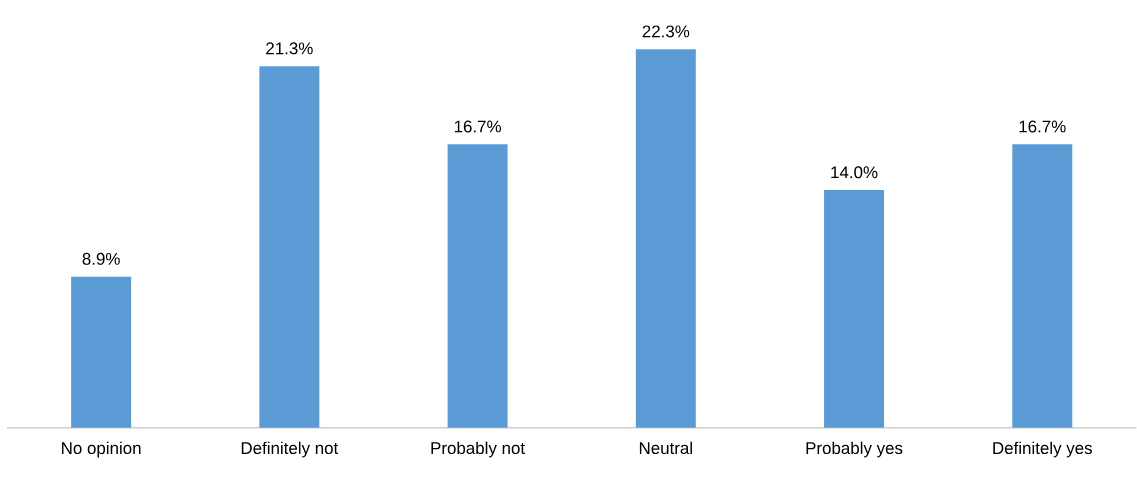 The height and width of the screenshot is (482, 1137). What do you see at coordinates (290, 449) in the screenshot?
I see `x-tick-label: Definitely not` at bounding box center [290, 449].